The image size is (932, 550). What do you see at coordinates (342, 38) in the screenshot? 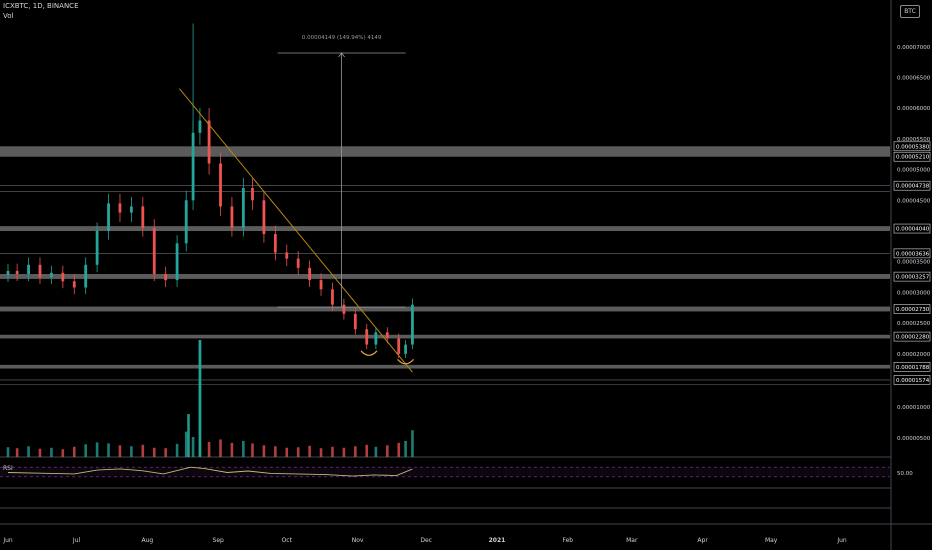
I see `measure-label: 0.00004149 (149.94%) 4149` at bounding box center [342, 38].